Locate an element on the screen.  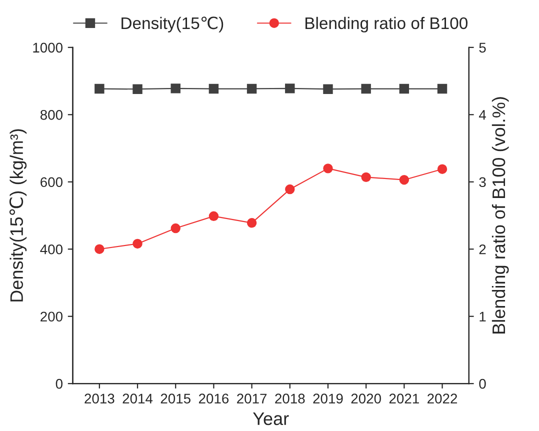
x-tick-label: 2019 is located at coordinates (328, 399).